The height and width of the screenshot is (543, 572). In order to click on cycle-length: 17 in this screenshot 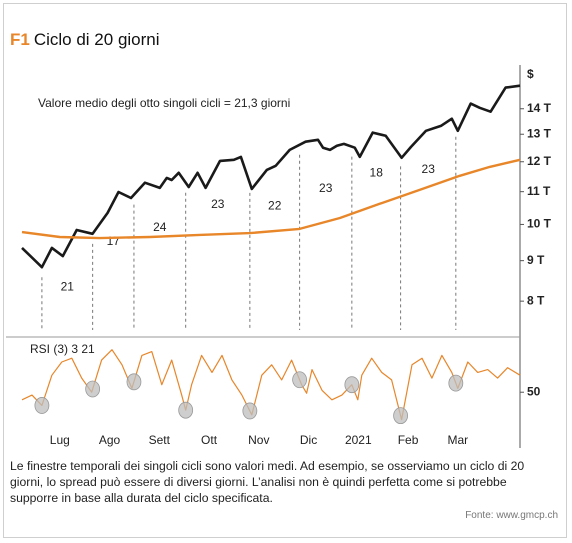, I will do `click(114, 241)`.